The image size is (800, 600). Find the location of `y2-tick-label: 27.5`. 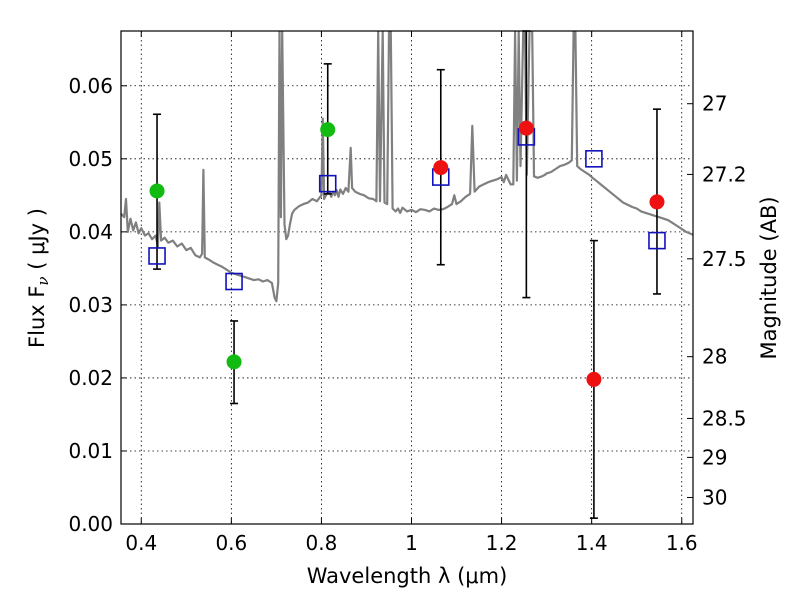

y2-tick-label: 27.5 is located at coordinates (724, 259).